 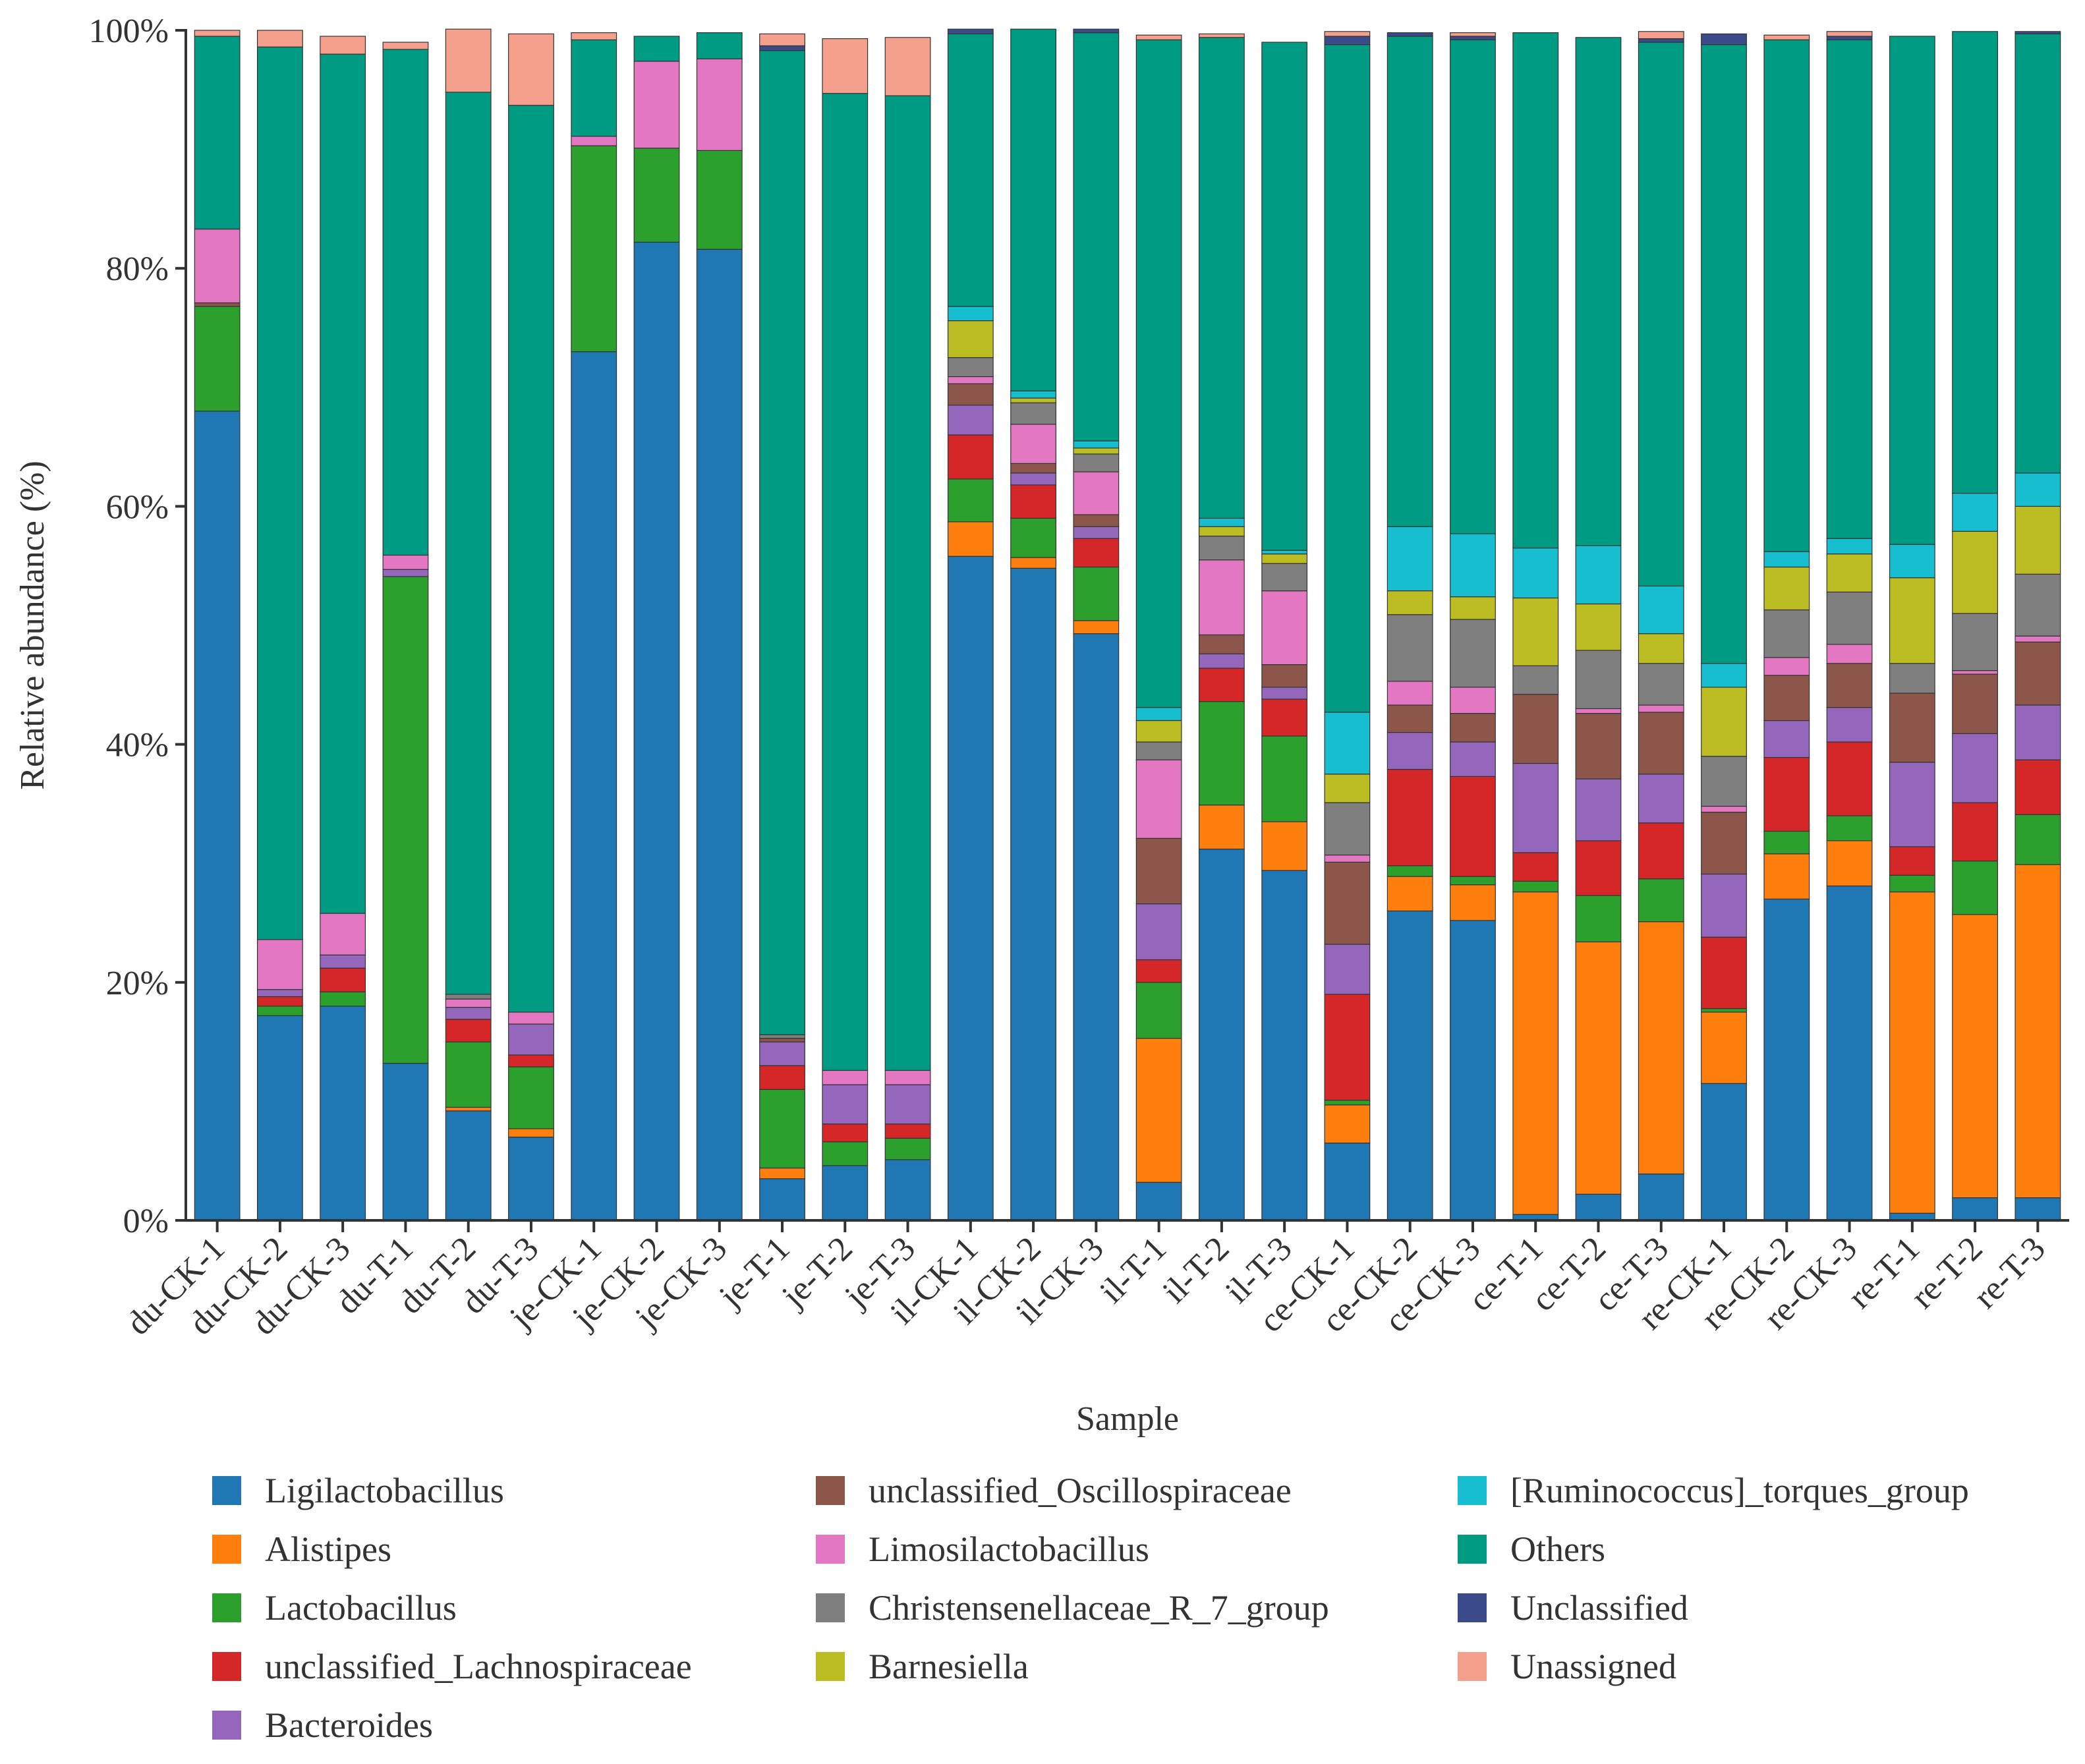 What do you see at coordinates (358, 1490) in the screenshot?
I see `legend-item: Ligilactobacillus` at bounding box center [358, 1490].